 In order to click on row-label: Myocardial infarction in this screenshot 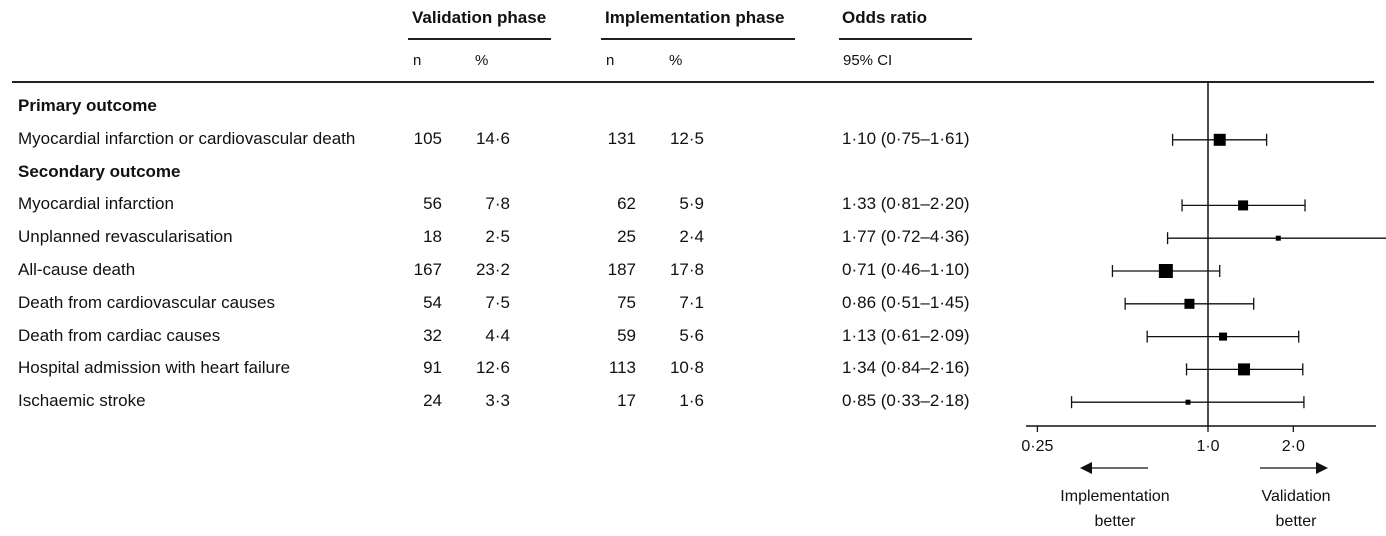, I will do `click(96, 204)`.